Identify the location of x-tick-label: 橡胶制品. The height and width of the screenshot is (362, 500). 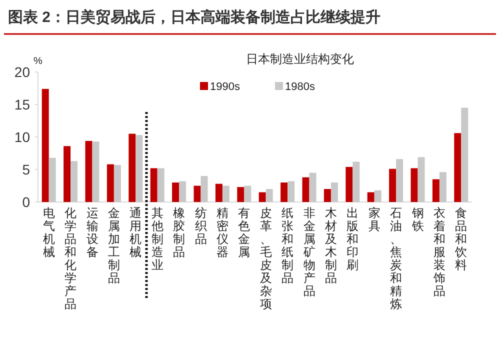
(179, 232).